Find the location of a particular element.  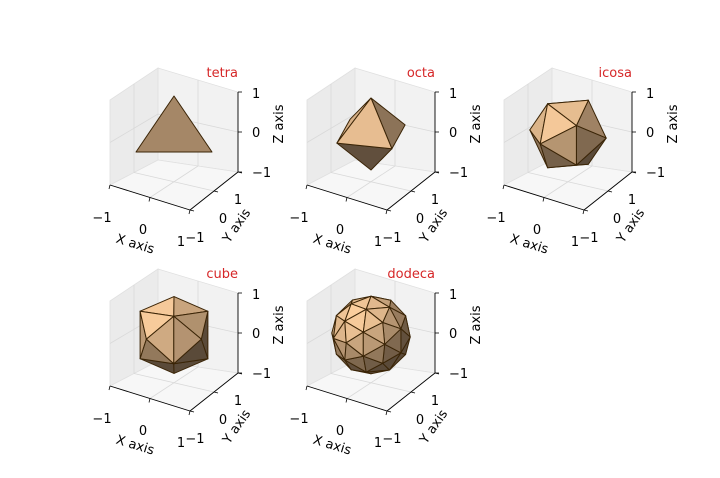

polyhedron-dodeca is located at coordinates (371, 335).